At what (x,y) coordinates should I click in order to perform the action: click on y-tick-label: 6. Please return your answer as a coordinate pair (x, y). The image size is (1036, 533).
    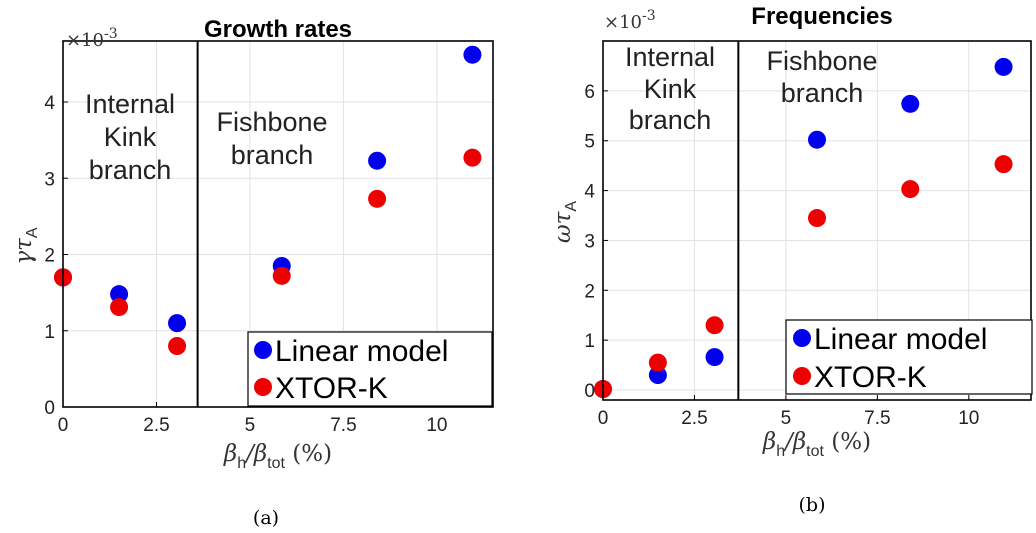
    Looking at the image, I should click on (589, 92).